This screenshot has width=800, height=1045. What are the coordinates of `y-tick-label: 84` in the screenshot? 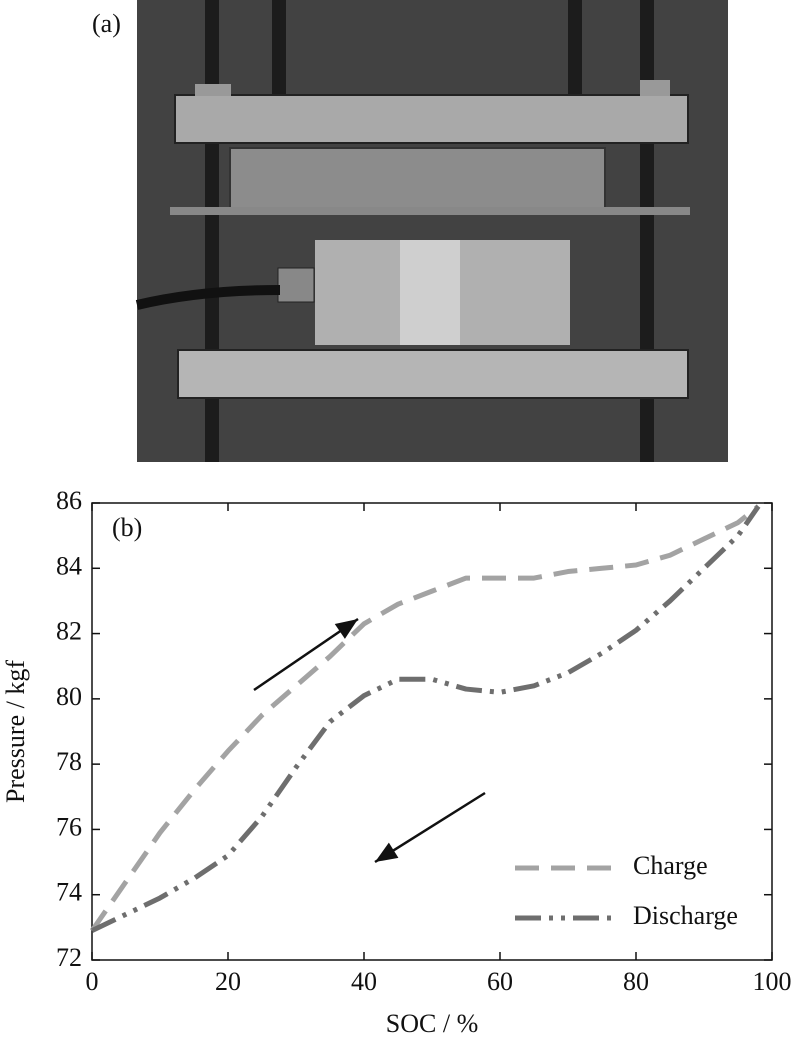 It's located at (69, 565).